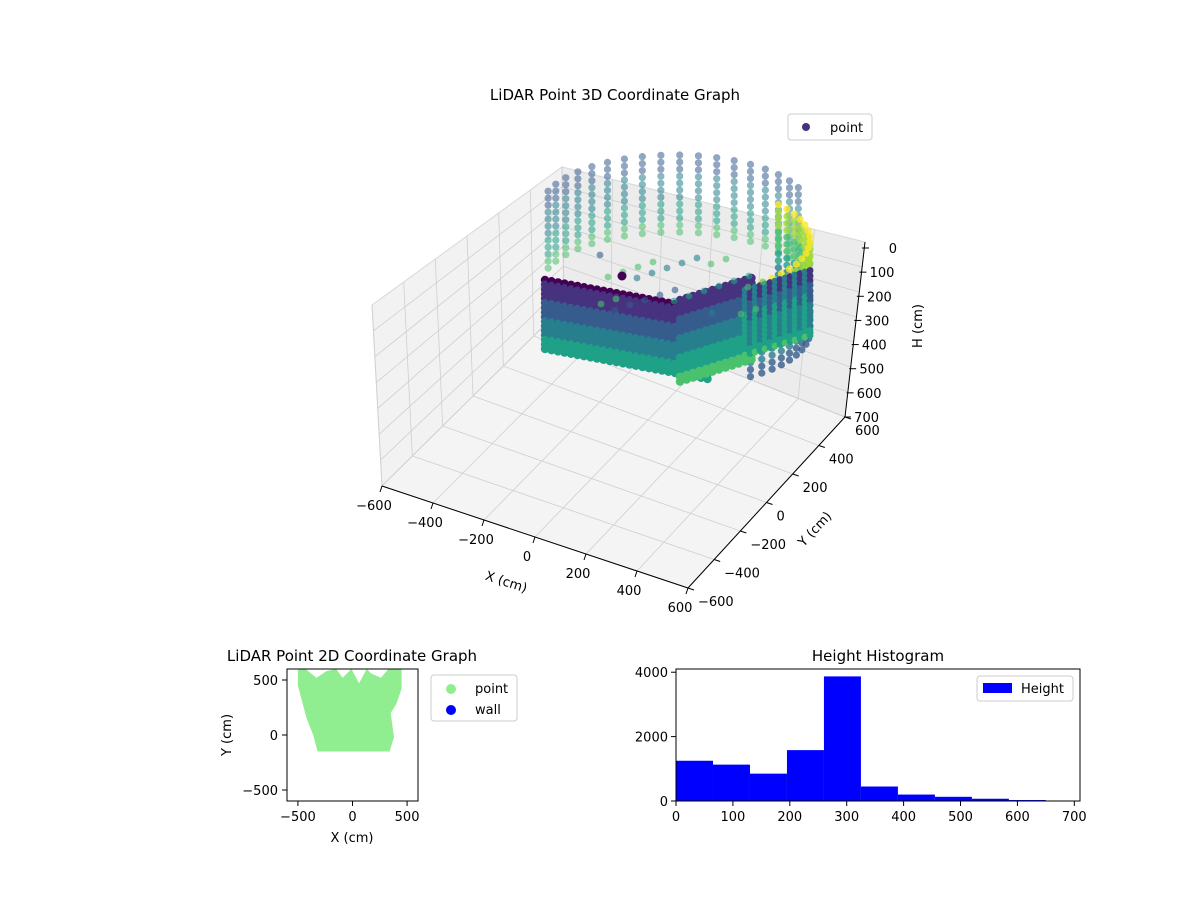 The image size is (1200, 900). What do you see at coordinates (768, 545) in the screenshot?
I see `y-tick-label: −200` at bounding box center [768, 545].